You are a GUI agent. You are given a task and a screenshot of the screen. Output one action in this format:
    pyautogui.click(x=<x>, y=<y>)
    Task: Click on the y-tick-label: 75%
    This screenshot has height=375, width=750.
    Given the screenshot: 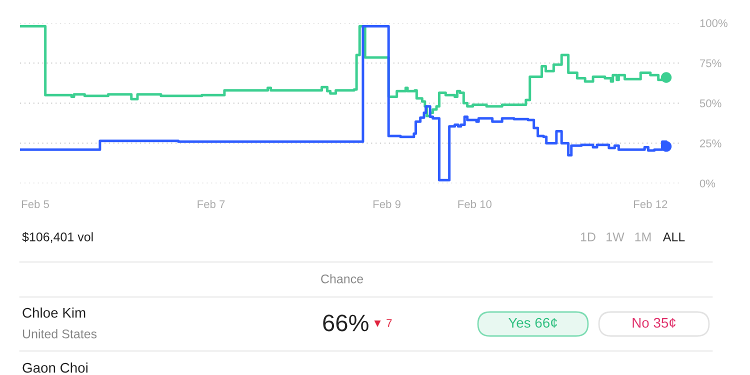 What is the action you would take?
    pyautogui.click(x=711, y=63)
    